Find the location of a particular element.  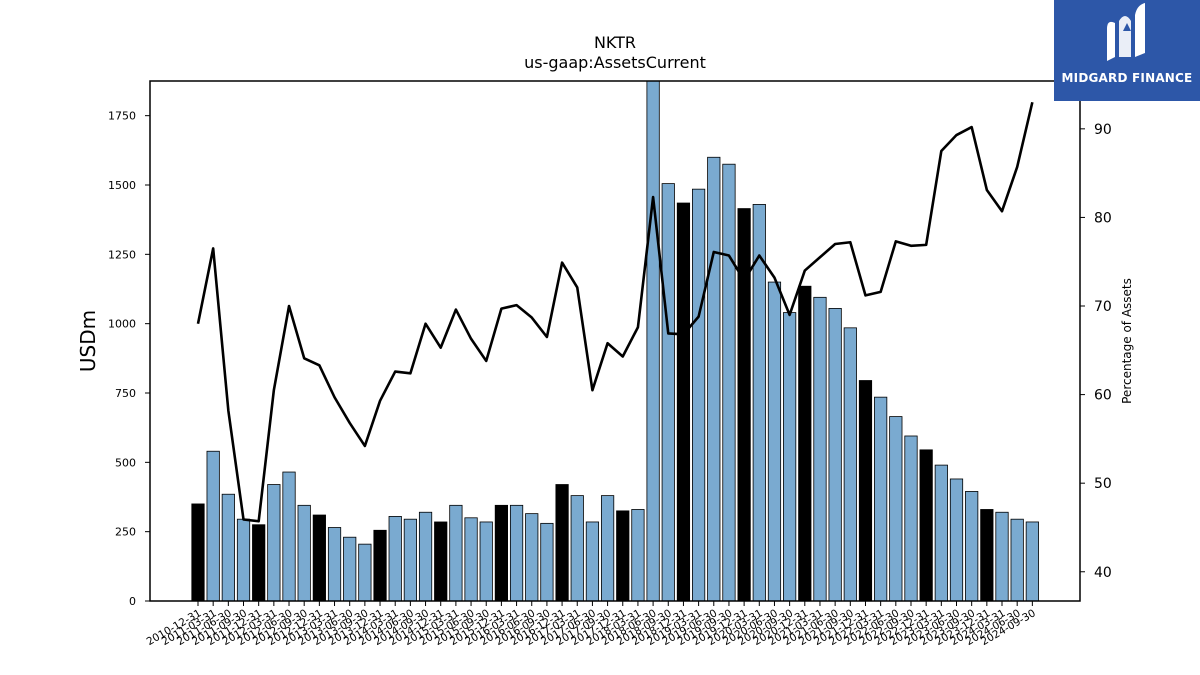

y-tick-label: 750 is located at coordinates (125, 393).